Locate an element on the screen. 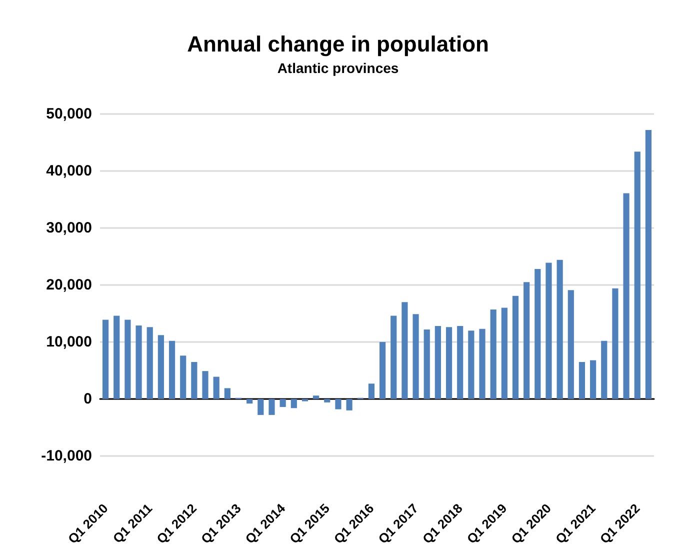  y-tick-label: 0 is located at coordinates (88, 399).